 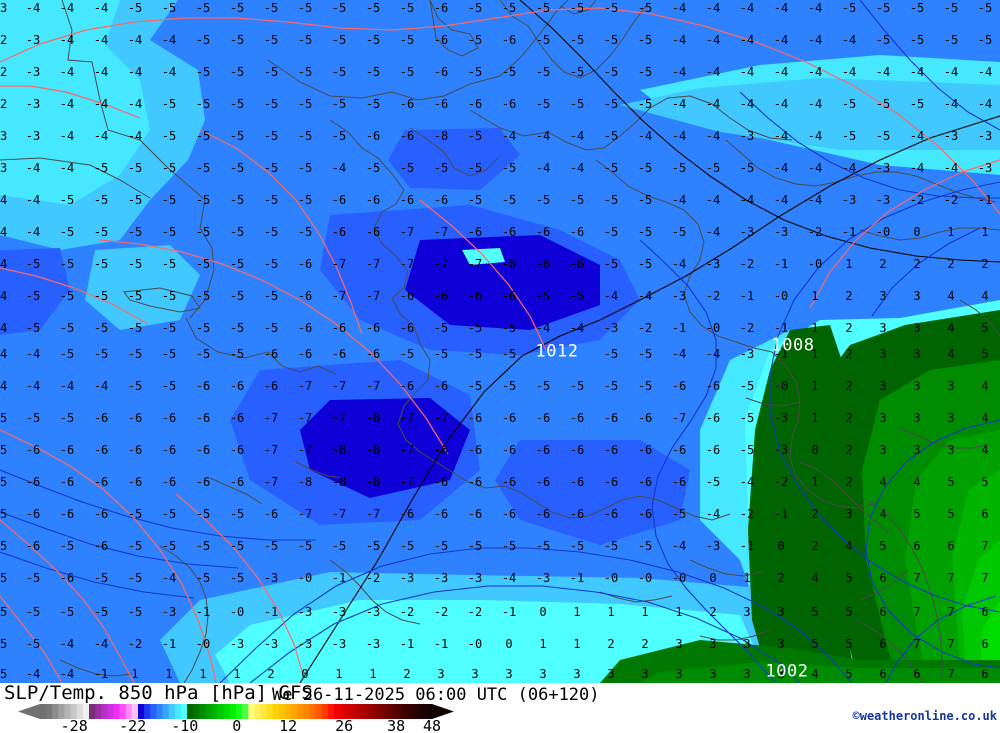 I want to click on temp-band-green-dark2, so click(x=800, y=504).